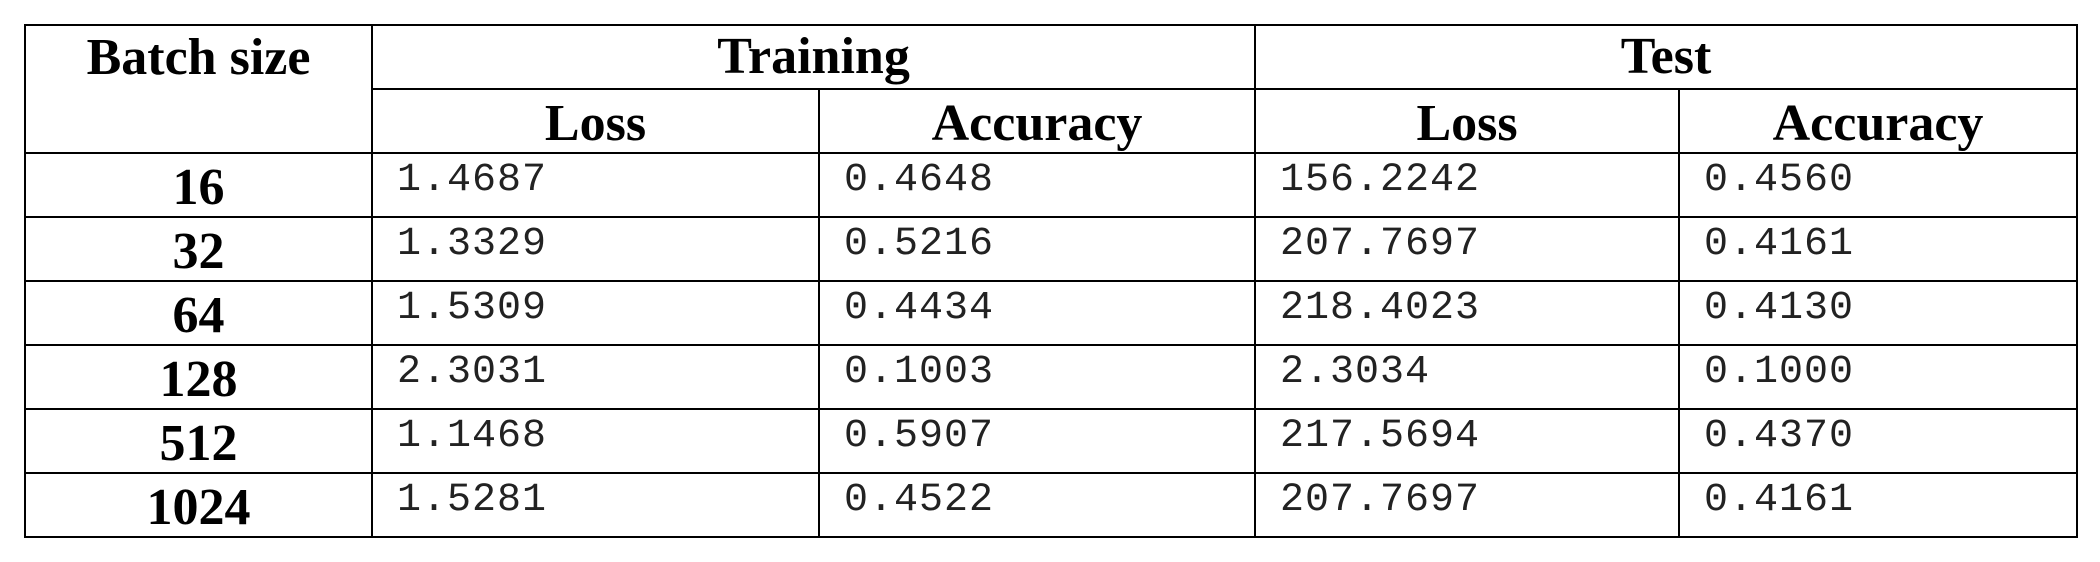  I want to click on batch-size-cell: 128, so click(198, 377).